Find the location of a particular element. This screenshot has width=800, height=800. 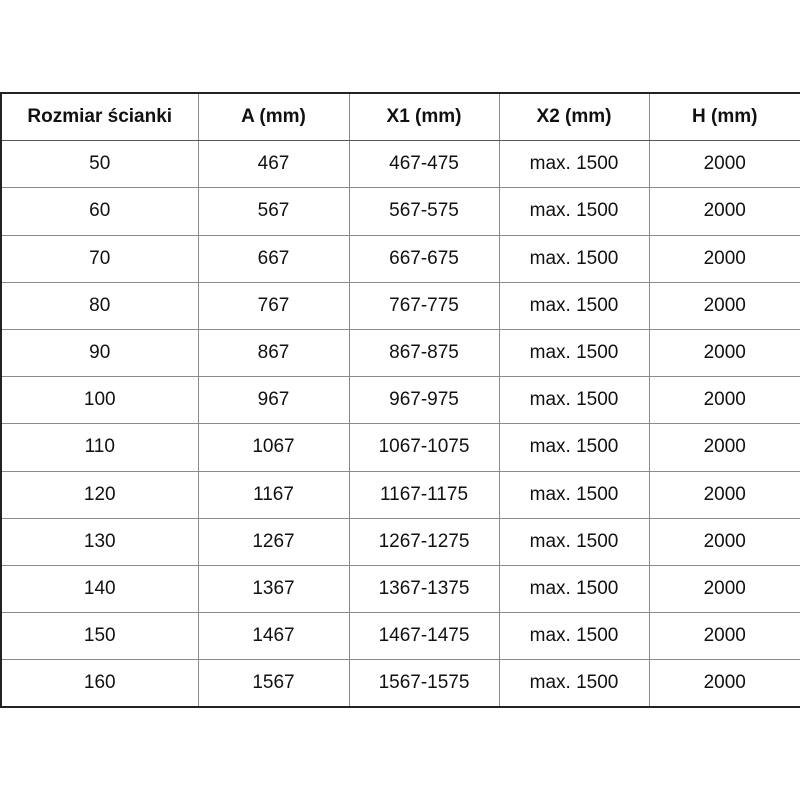

table-row: 110 1067 1067-1075 max. 1500 2000 is located at coordinates (400, 447).